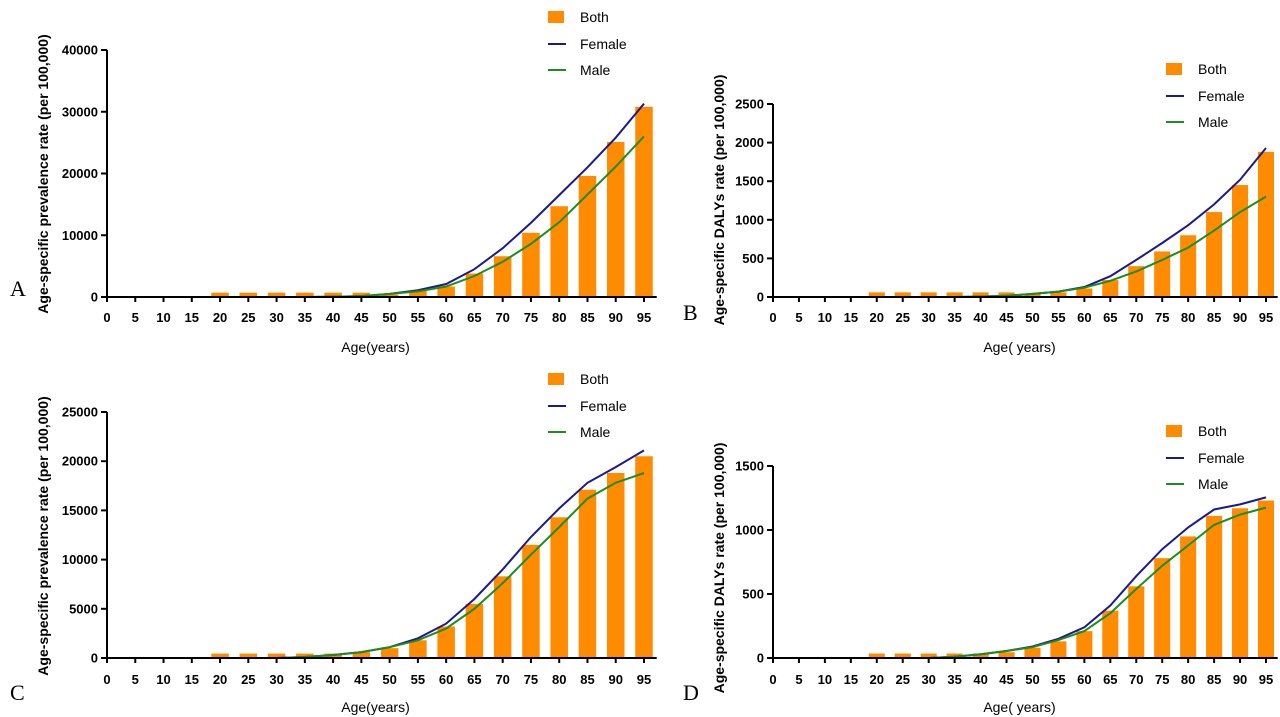 The image size is (1280, 717). I want to click on panel-d-panel-label: D, so click(691, 692).